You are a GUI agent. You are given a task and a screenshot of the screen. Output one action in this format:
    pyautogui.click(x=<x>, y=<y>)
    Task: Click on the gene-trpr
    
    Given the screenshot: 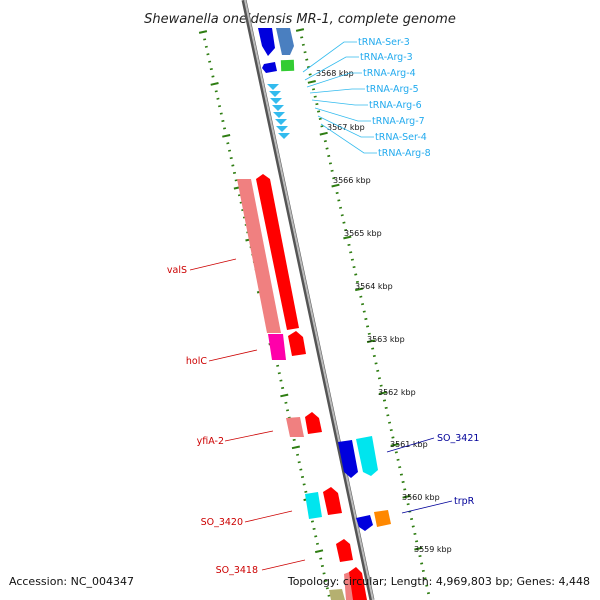 What is the action you would take?
    pyautogui.click(x=382, y=518)
    